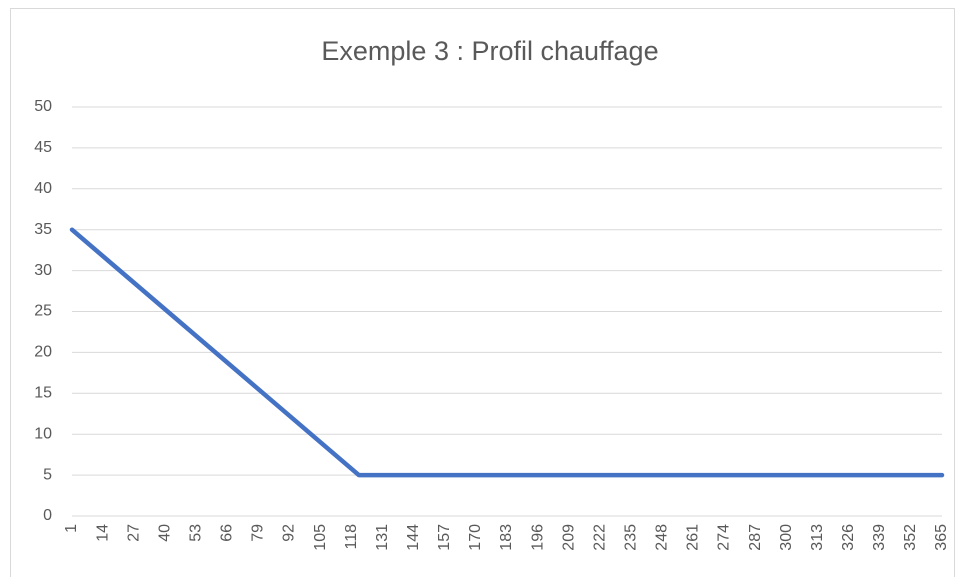 The height and width of the screenshot is (582, 956). Describe the element at coordinates (910, 537) in the screenshot. I see `x-tick-label: 352` at that location.